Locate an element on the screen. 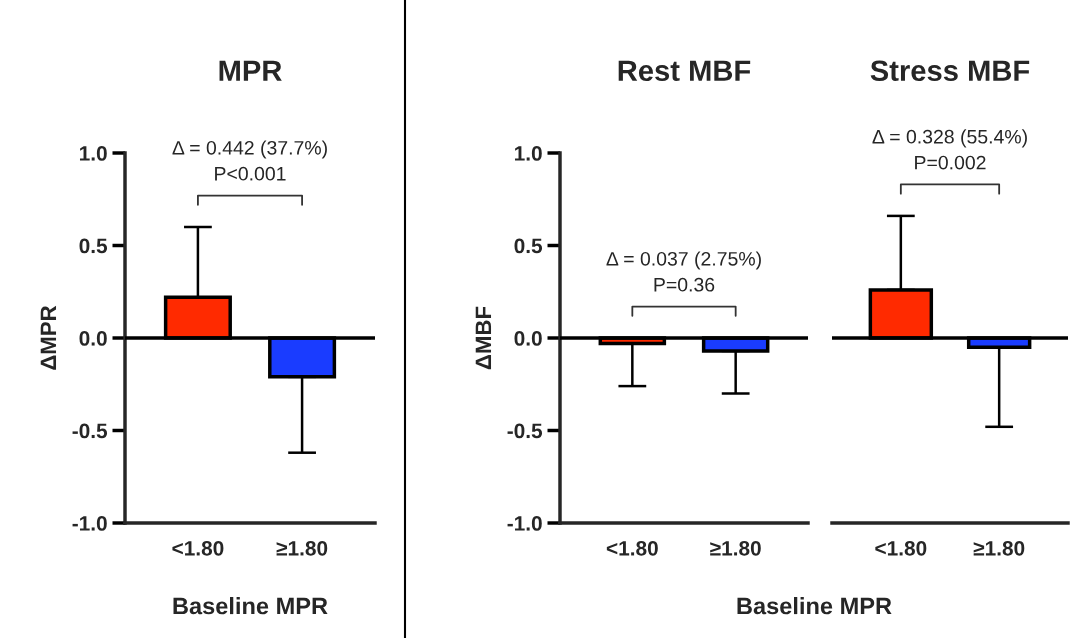  annotation: P=0.36 is located at coordinates (684, 284).